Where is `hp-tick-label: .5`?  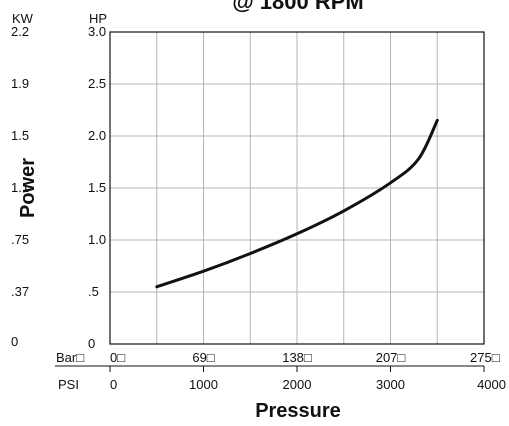 hp-tick-label: .5 is located at coordinates (93, 291).